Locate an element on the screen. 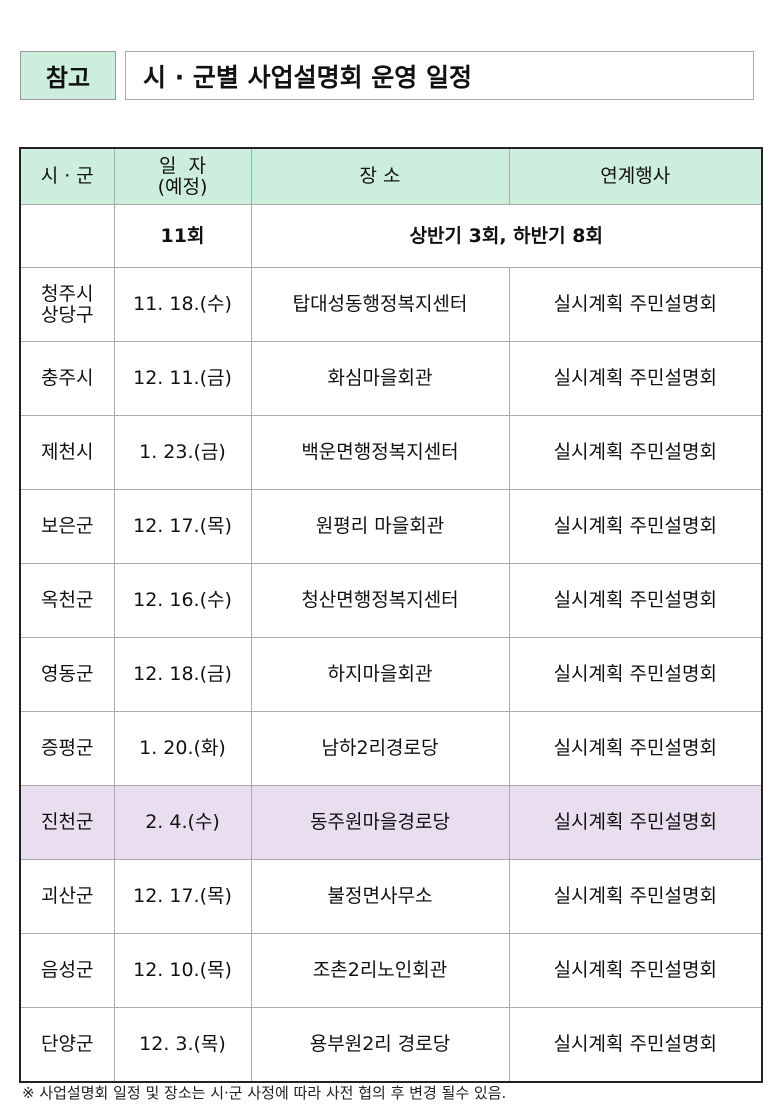 This screenshot has height=1120, width=779. cell-date: 12. 3.(목) is located at coordinates (182, 1045).